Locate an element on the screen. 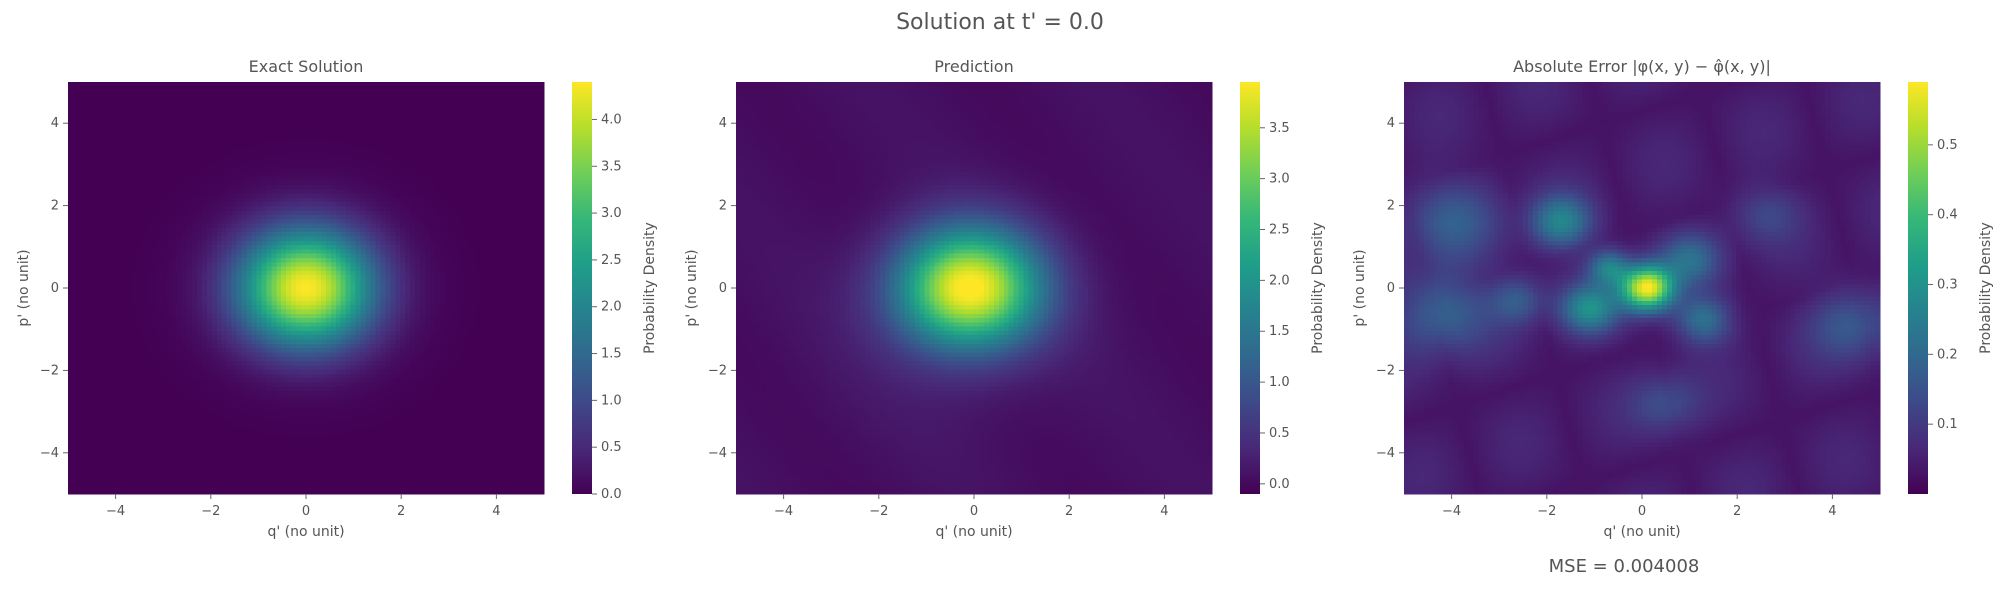 This screenshot has width=2000, height=600. figure-suptitle: Solution at t' = 0.0 is located at coordinates (1000, 22).